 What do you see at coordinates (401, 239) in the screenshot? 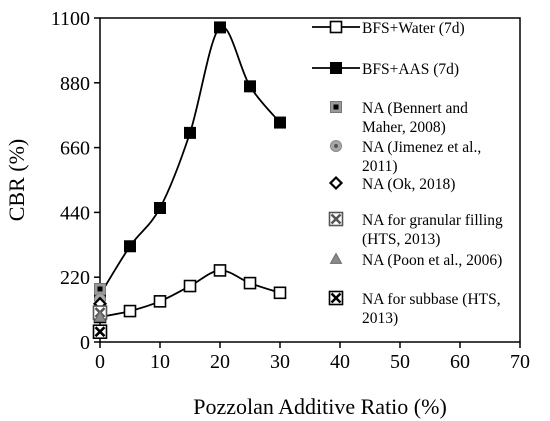
I see `legend-label: (HTS, 2013)` at bounding box center [401, 239].